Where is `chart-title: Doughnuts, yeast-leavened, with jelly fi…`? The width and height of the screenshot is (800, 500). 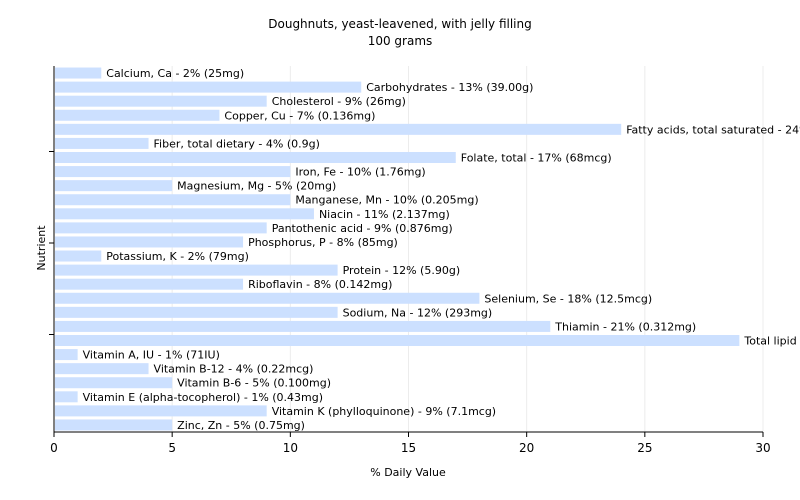
chart-title: Doughnuts, yeast-leavened, with jelly fi… is located at coordinates (399, 24).